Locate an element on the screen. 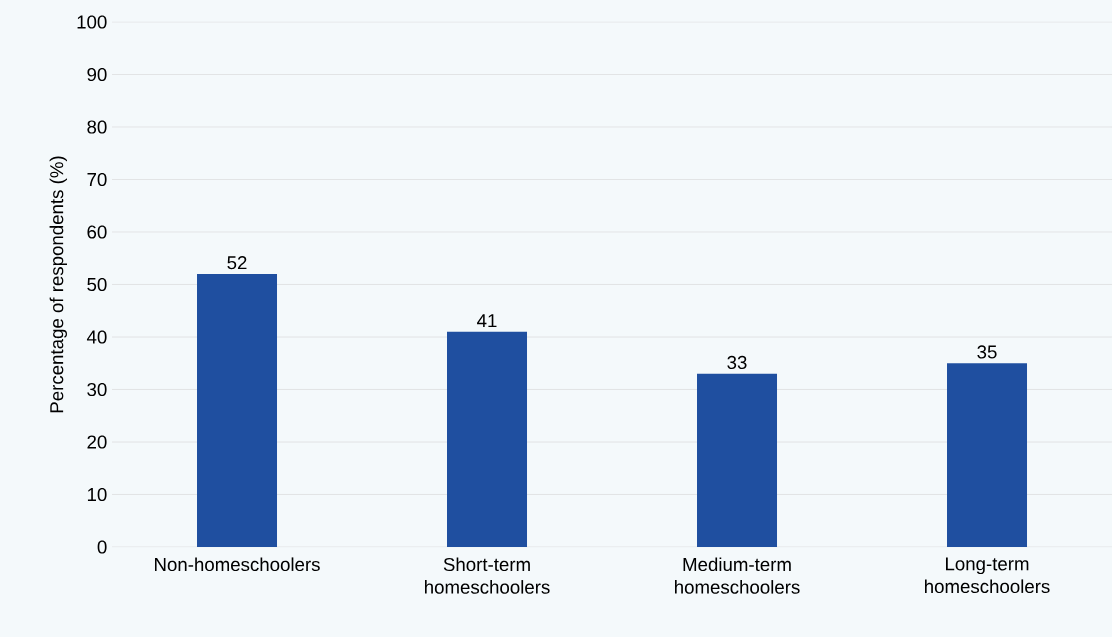  x-tick-label: Short-term homeschoolers is located at coordinates (487, 575).